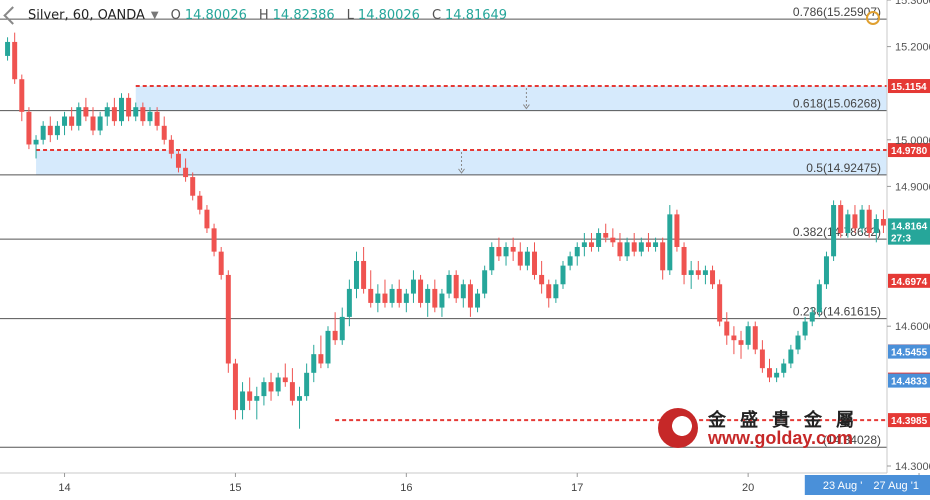 This screenshot has width=930, height=500. What do you see at coordinates (781, 438) in the screenshot?
I see `logo-url-text: www.golday.com` at bounding box center [781, 438].